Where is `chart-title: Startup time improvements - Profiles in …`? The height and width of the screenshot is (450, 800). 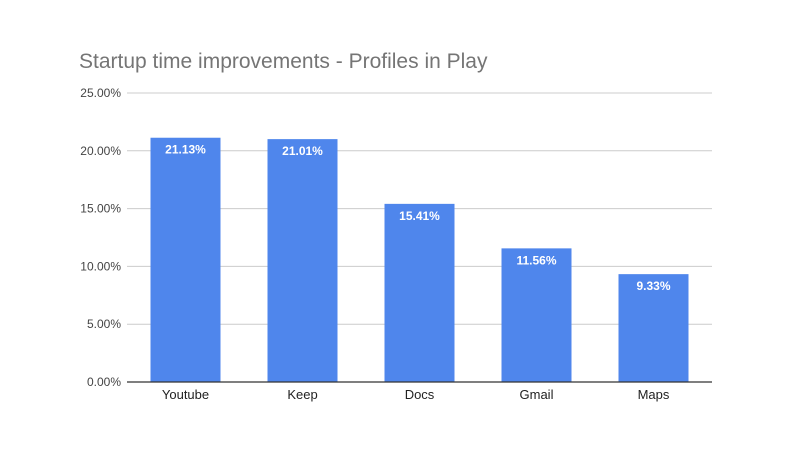 chart-title: Startup time improvements - Profiles in … is located at coordinates (283, 61).